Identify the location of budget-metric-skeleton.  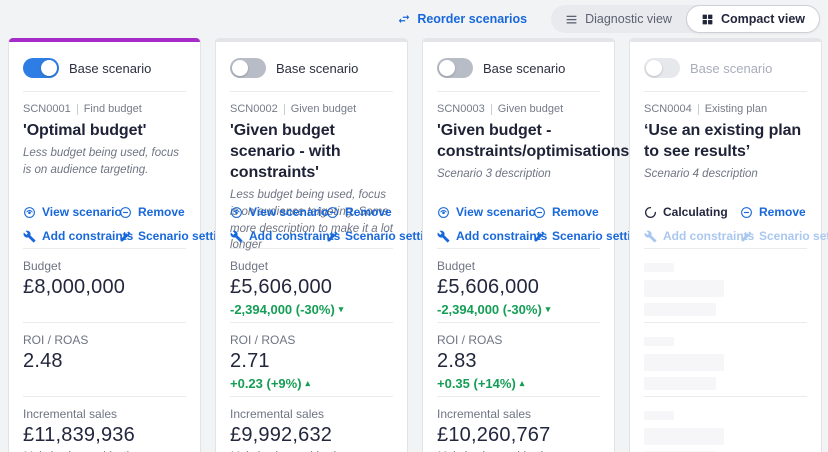
(725, 285).